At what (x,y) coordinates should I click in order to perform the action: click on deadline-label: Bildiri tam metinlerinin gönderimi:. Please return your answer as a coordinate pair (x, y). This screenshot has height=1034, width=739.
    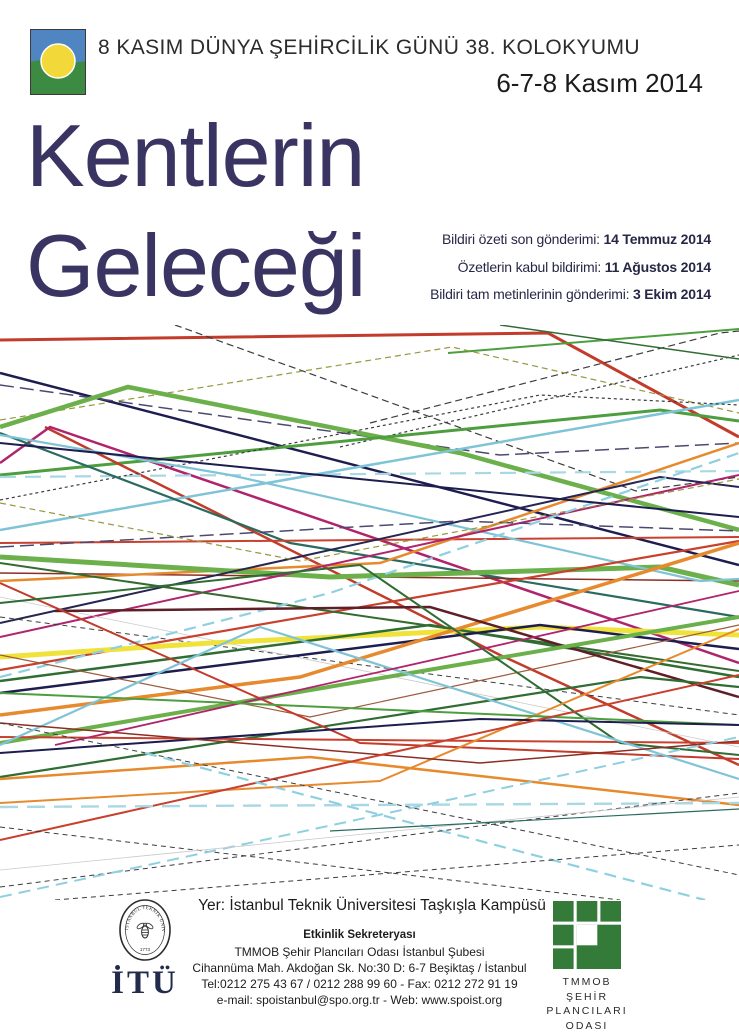
    Looking at the image, I should click on (532, 294).